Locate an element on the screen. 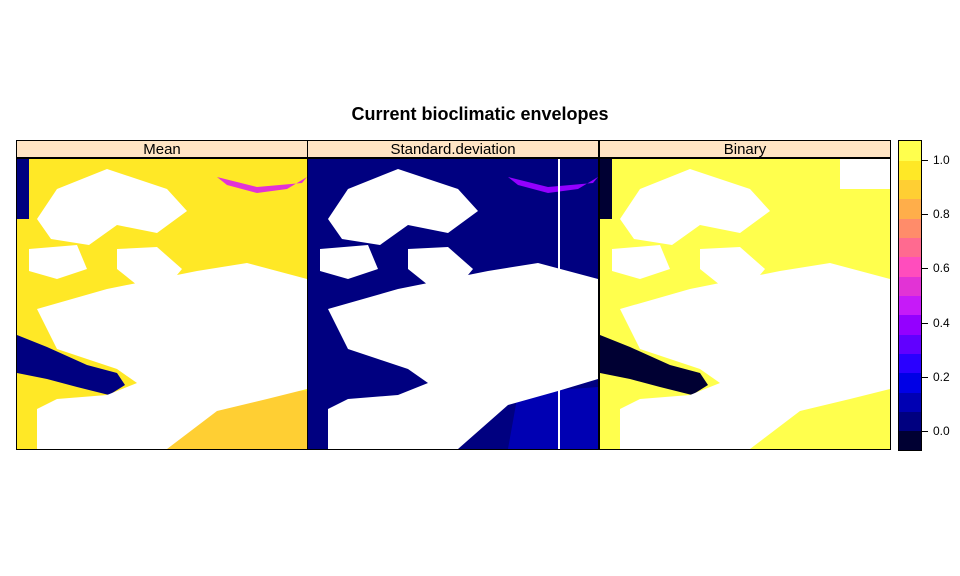 Image resolution: width=960 pixels, height=576 pixels. color-key-tick-label: 0.8 is located at coordinates (941, 214).